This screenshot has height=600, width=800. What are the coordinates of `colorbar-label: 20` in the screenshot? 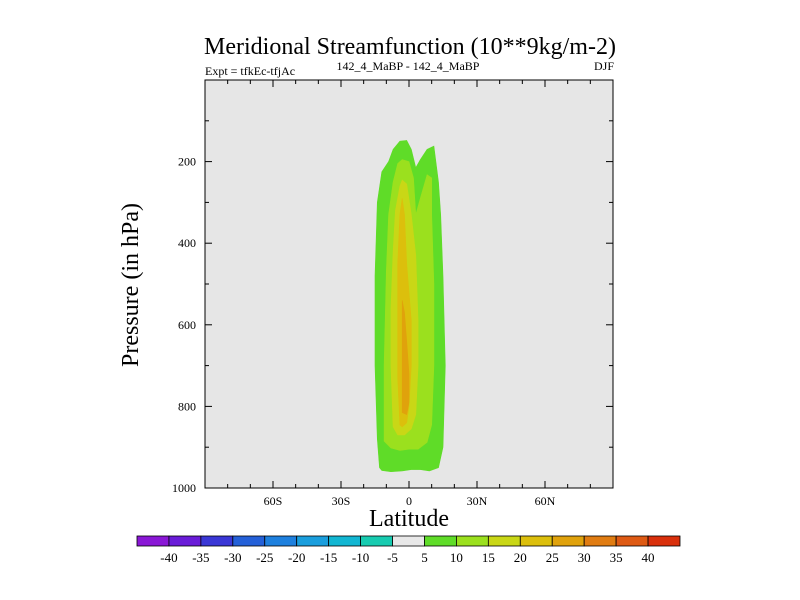 It's located at (520, 557).